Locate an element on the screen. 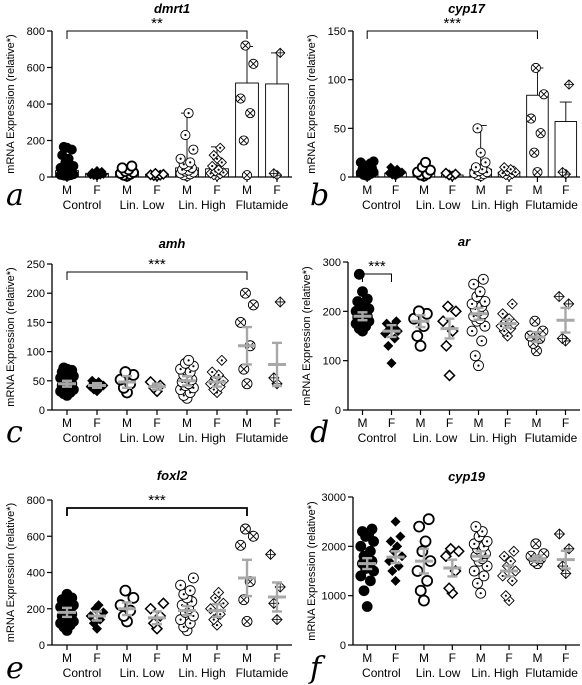 The image size is (582, 685). significance-label: ** is located at coordinates (157, 23).